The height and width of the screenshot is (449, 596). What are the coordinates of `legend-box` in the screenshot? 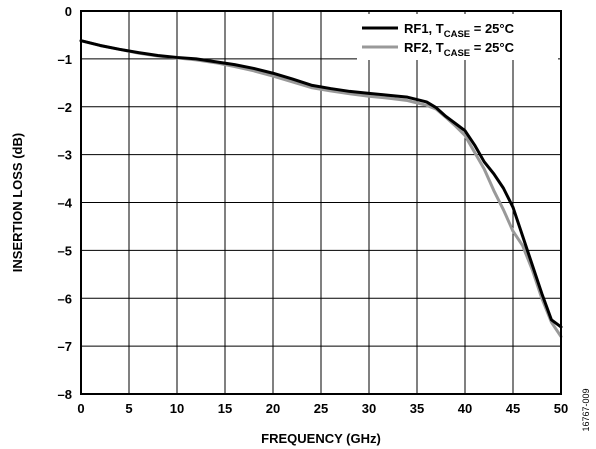 It's located at (457, 37).